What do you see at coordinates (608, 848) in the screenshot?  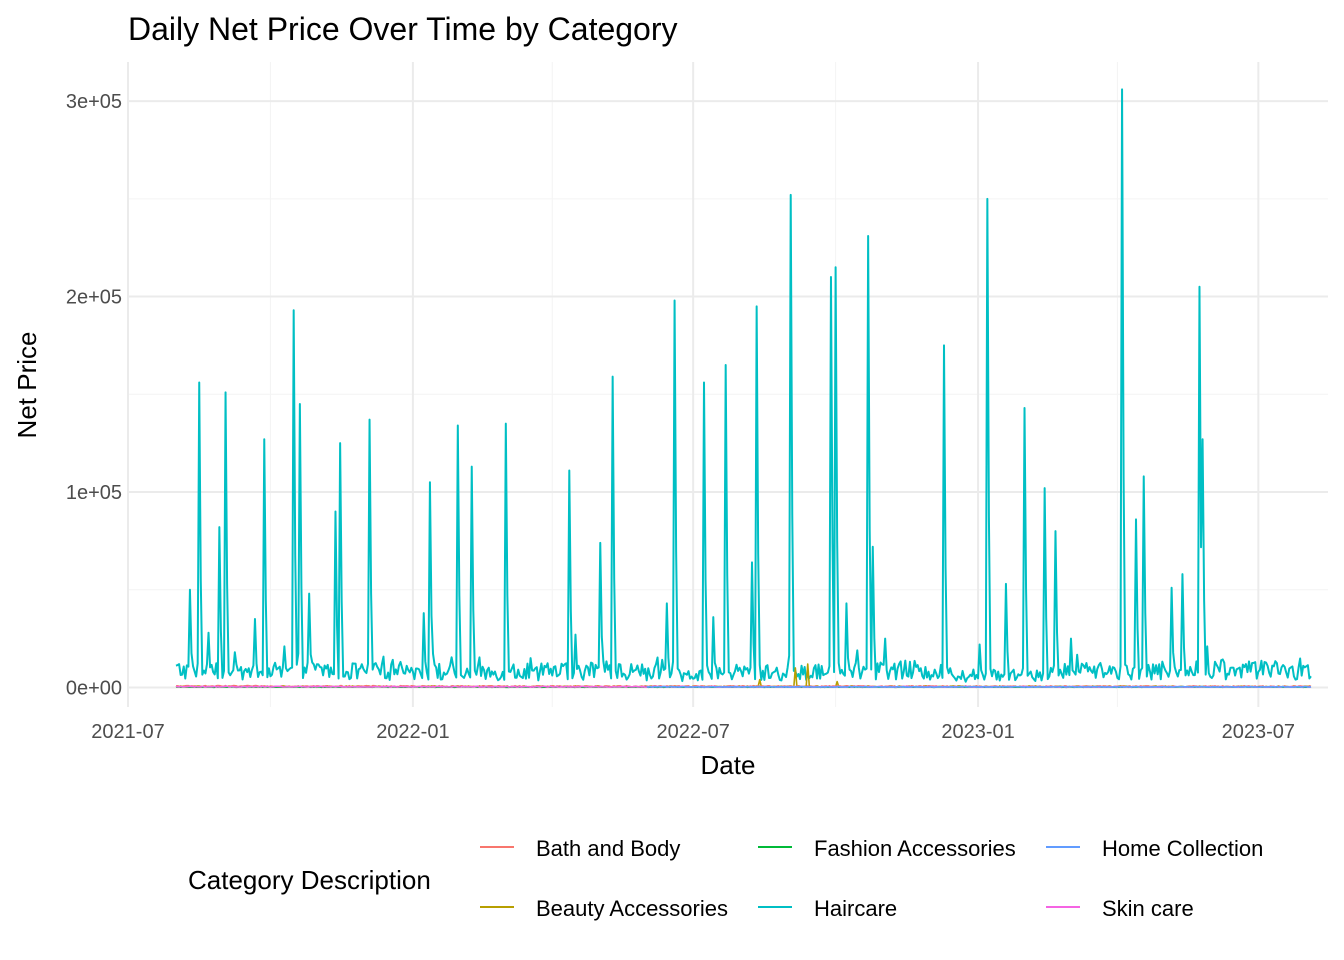 I see `legend-label: Bath and Body` at bounding box center [608, 848].